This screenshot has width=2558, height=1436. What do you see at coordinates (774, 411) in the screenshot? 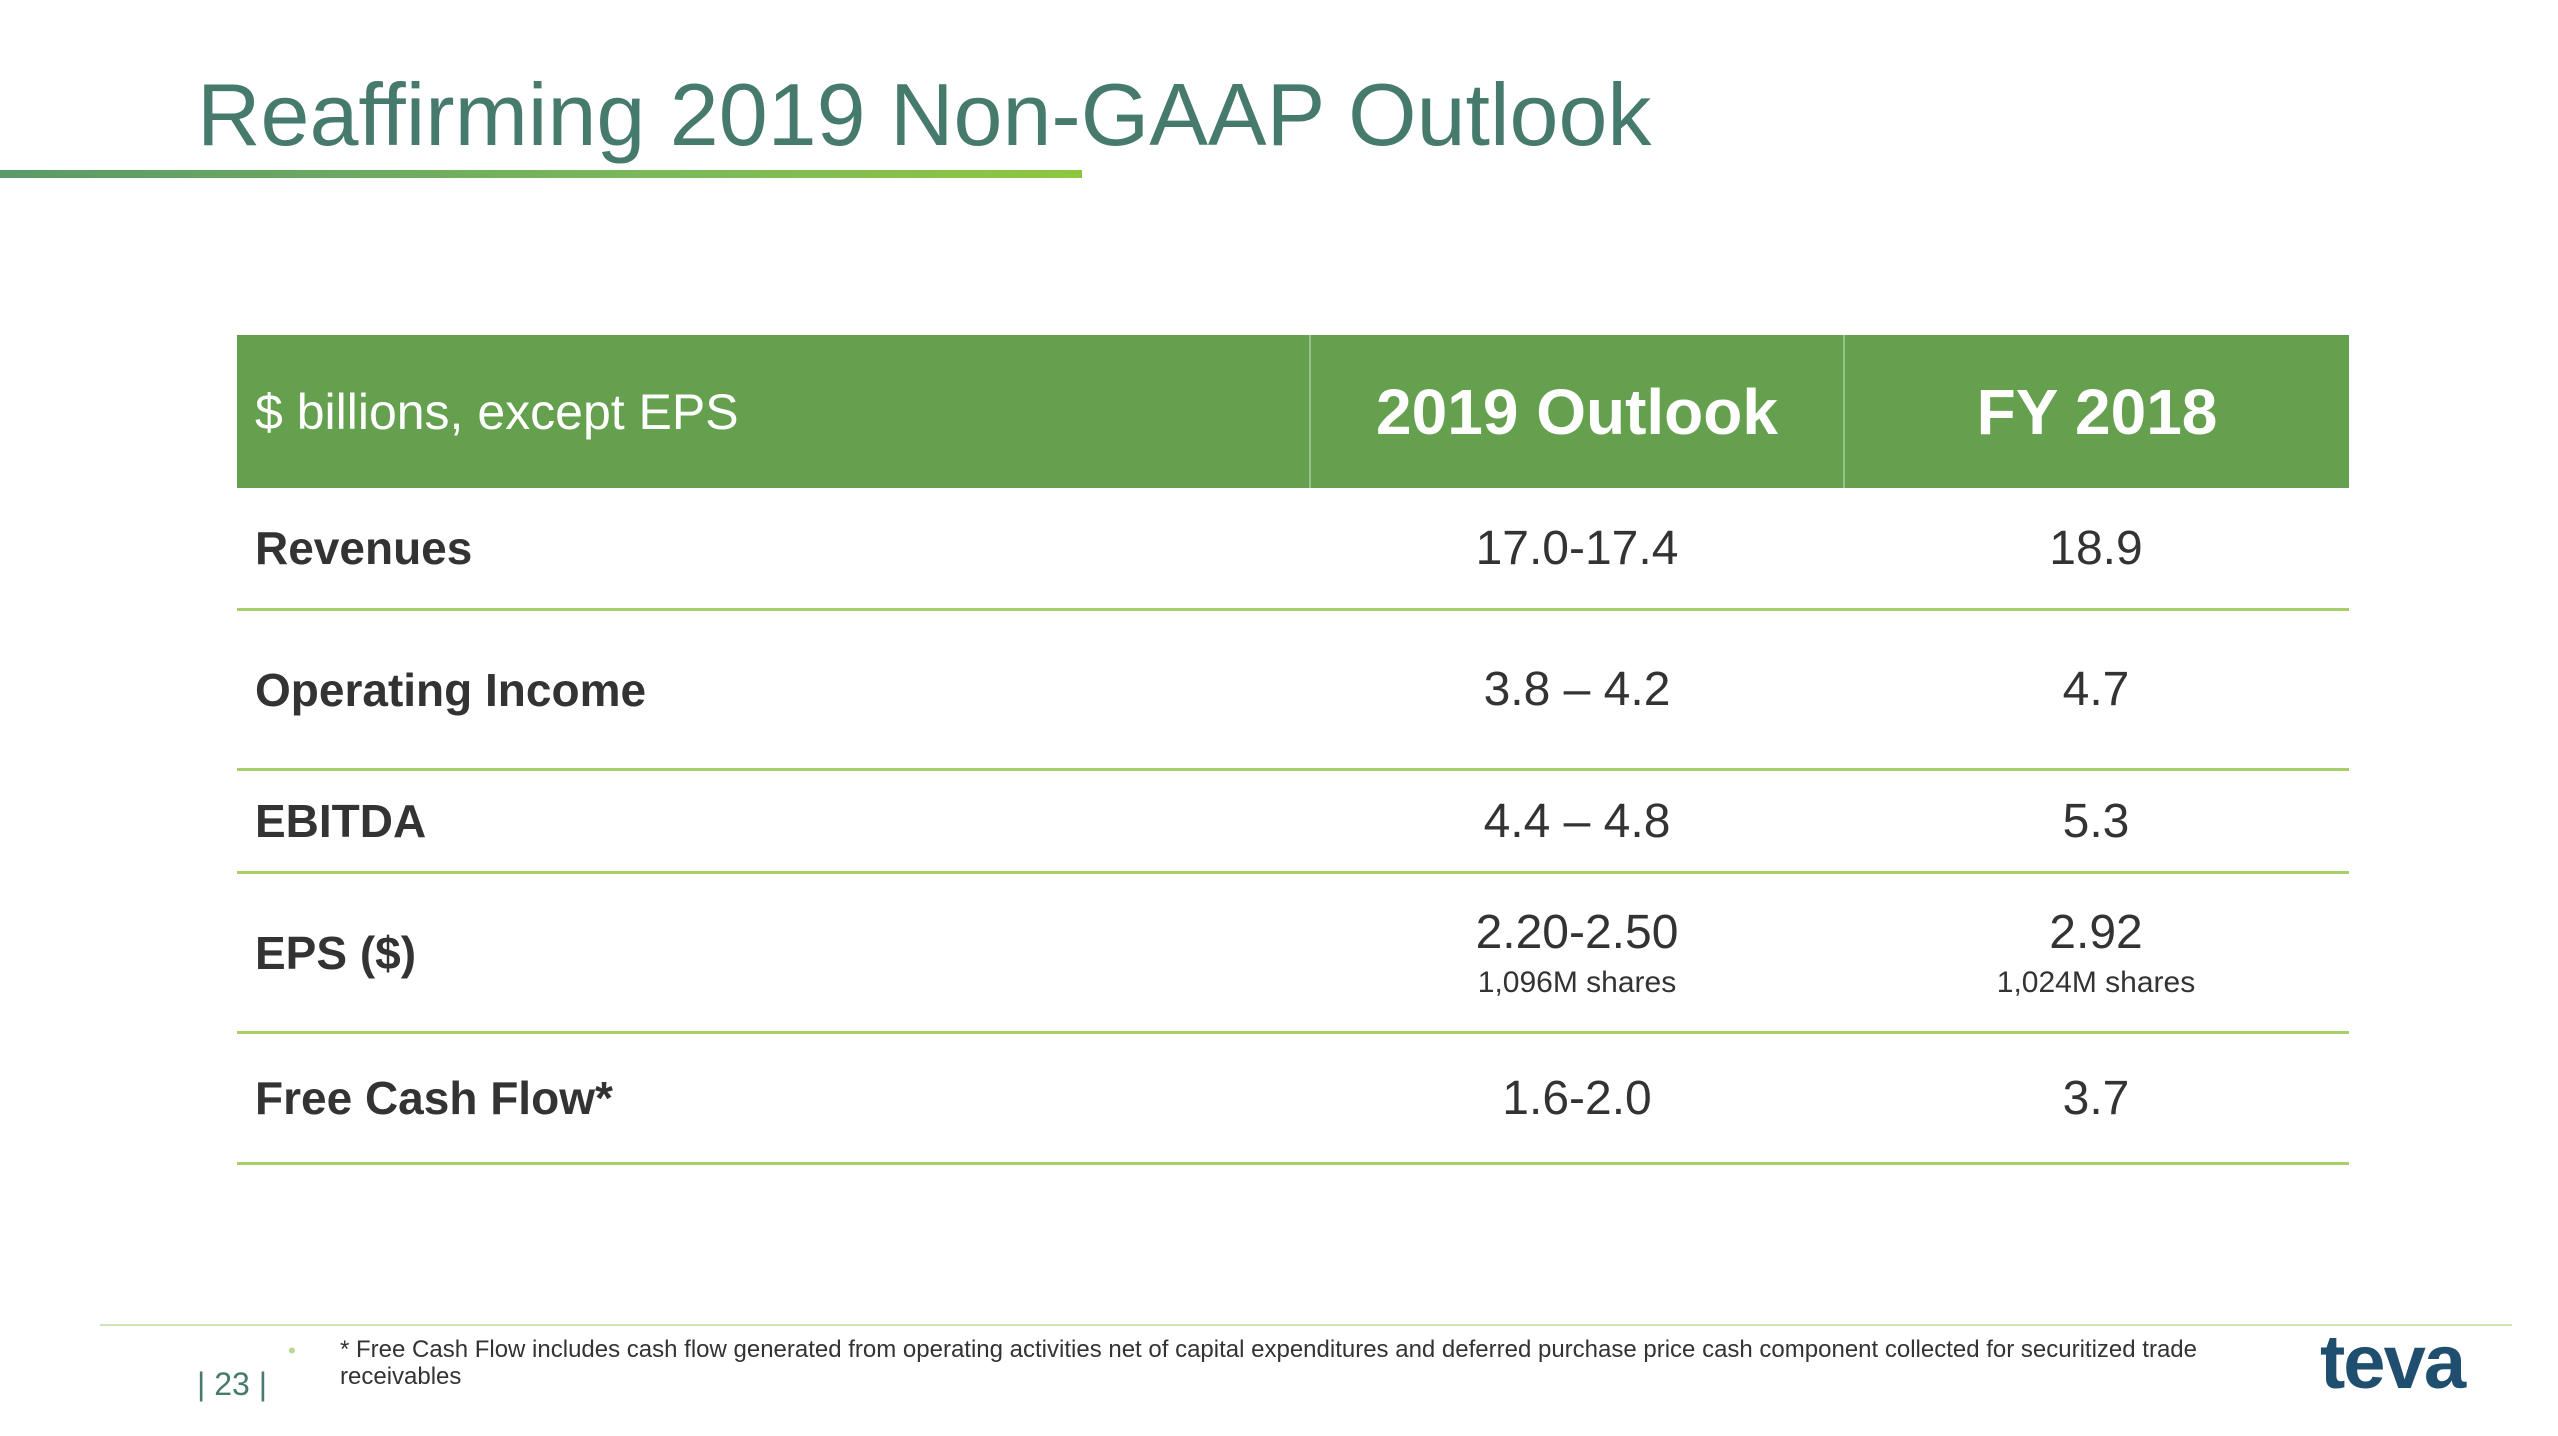
I see `header-units-label: $ billions, except EPS` at bounding box center [774, 411].